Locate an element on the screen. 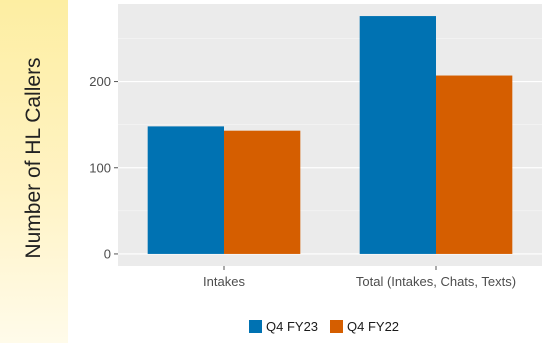 The height and width of the screenshot is (343, 544). legend-label-q4-fy22: Q4 FY22 is located at coordinates (373, 326).